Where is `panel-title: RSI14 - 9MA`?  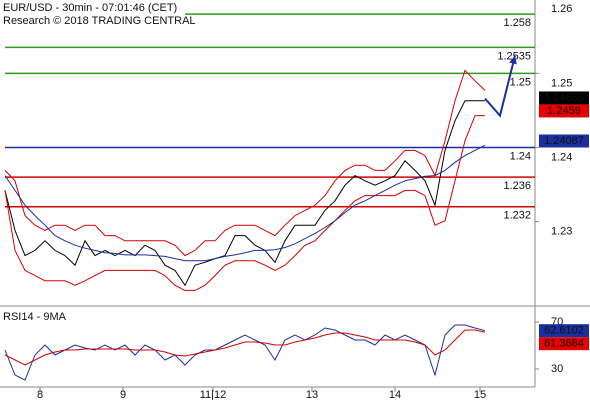 panel-title: RSI14 - 9MA is located at coordinates (35, 317).